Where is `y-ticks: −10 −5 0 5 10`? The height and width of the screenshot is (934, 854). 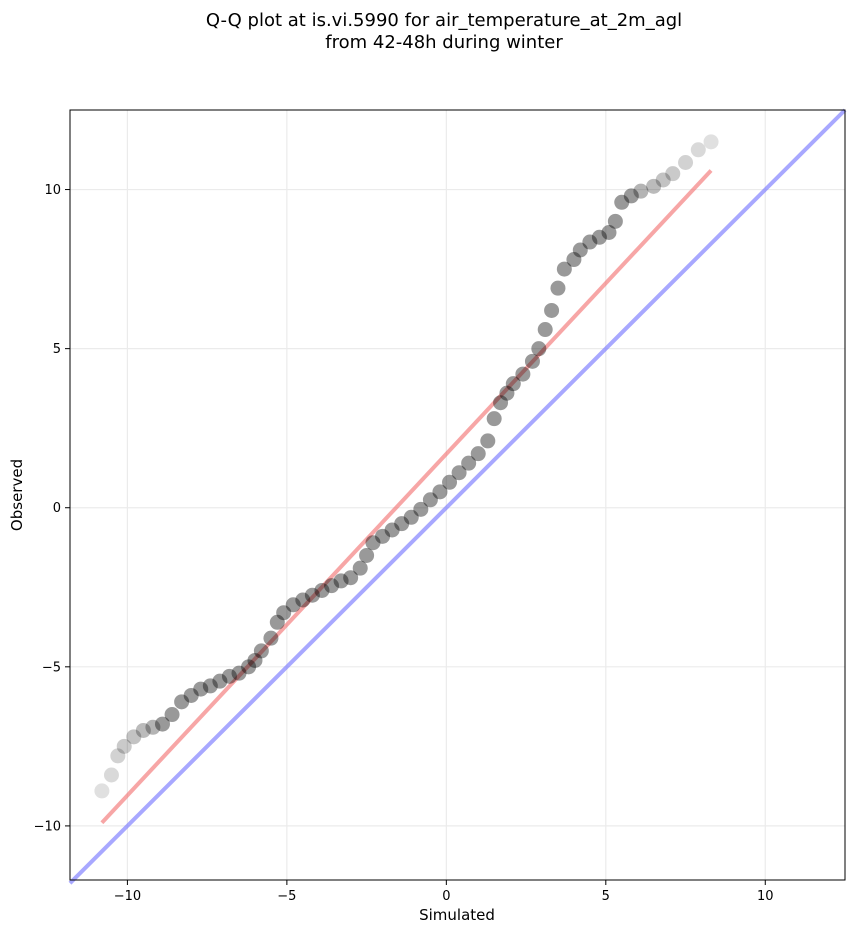
y-ticks: −10 −5 0 5 10 is located at coordinates (52, 508).